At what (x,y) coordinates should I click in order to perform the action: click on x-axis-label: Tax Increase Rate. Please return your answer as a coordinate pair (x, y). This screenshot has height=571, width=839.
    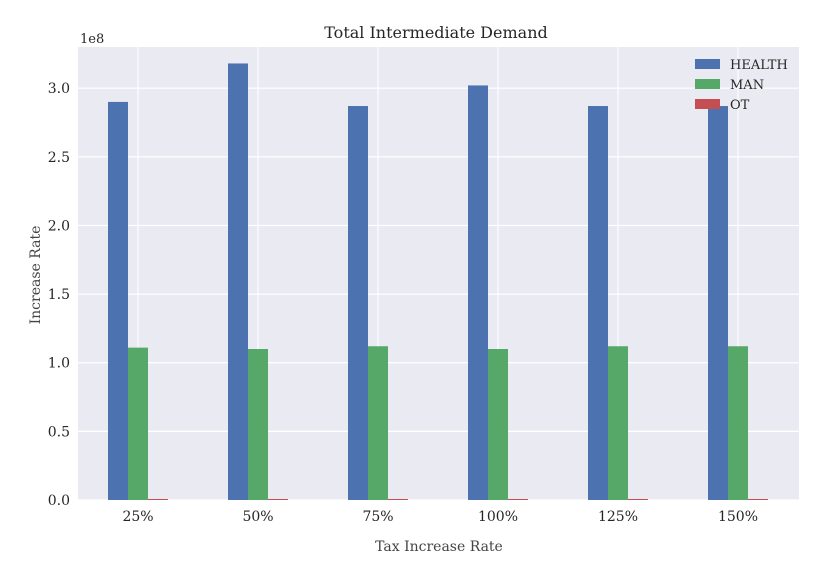
    Looking at the image, I should click on (439, 547).